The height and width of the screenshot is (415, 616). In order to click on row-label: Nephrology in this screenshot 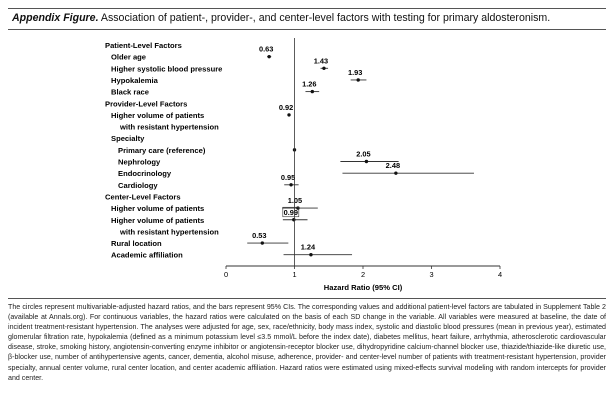, I will do `click(139, 162)`.